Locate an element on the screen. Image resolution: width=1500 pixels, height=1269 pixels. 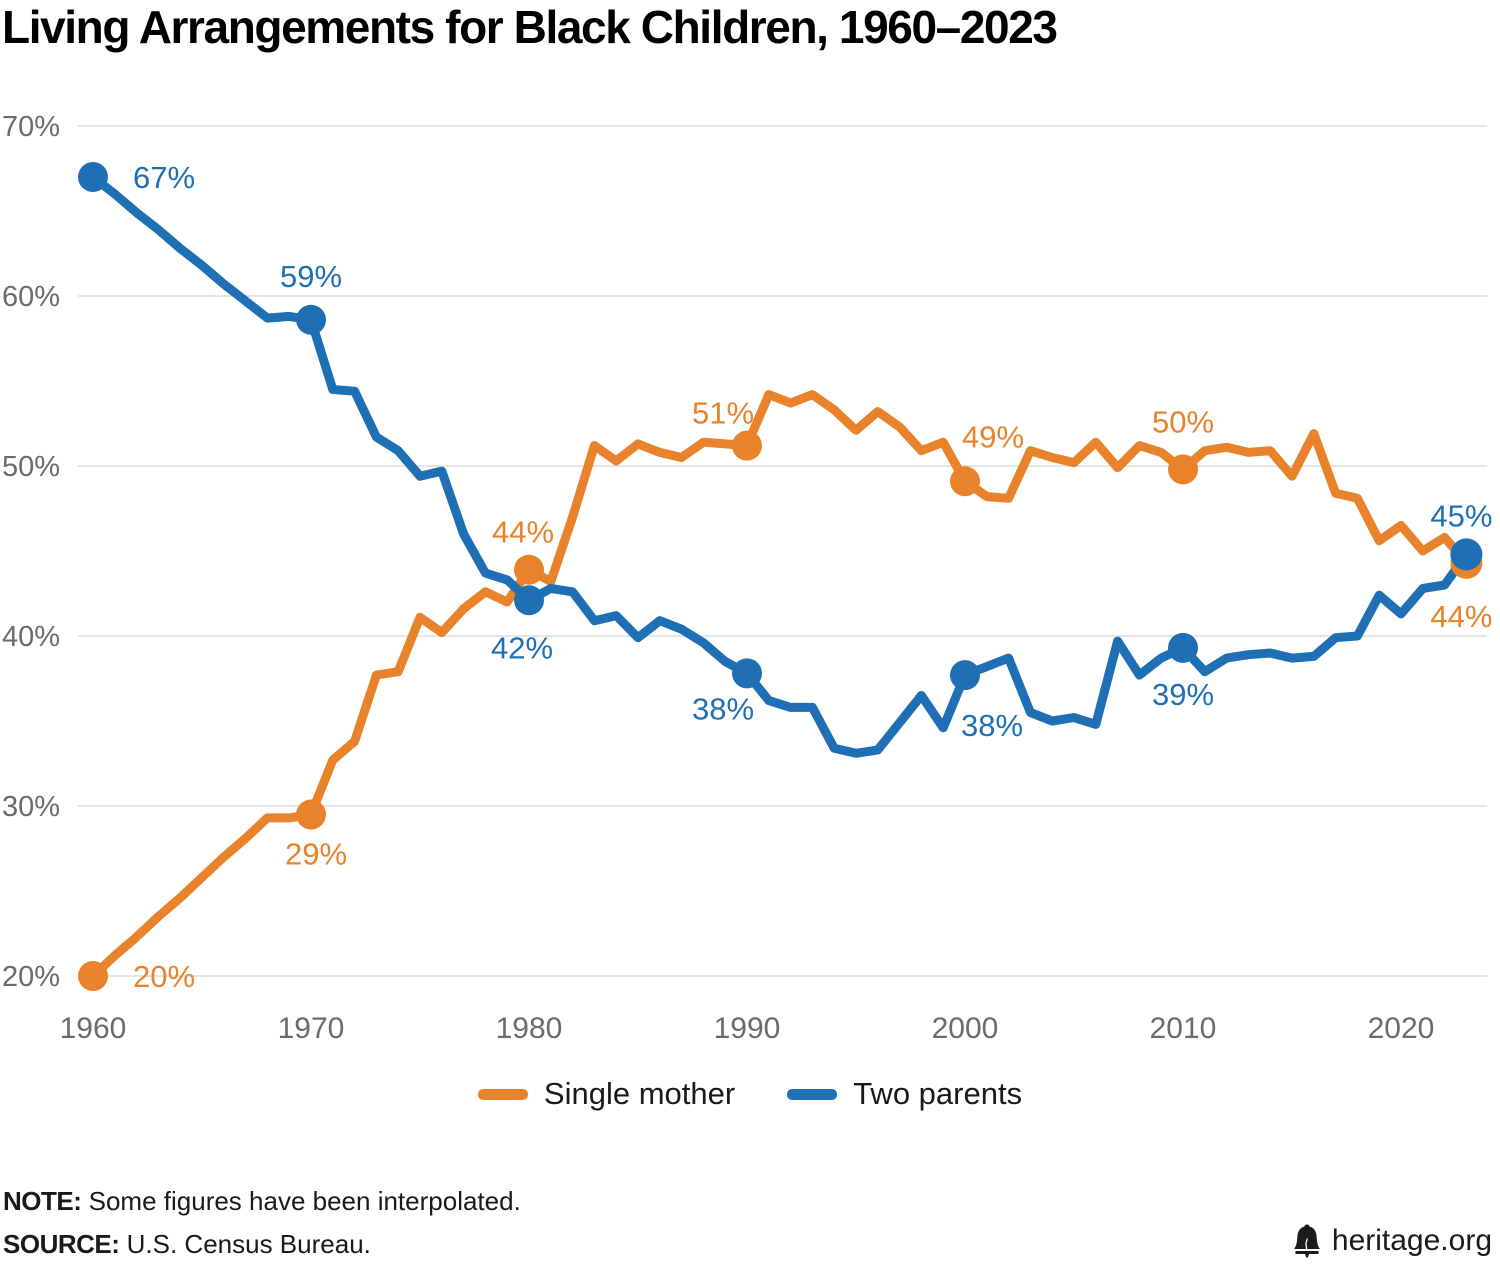
data-point-label-two-parents-2023: 45% is located at coordinates (1461, 515).